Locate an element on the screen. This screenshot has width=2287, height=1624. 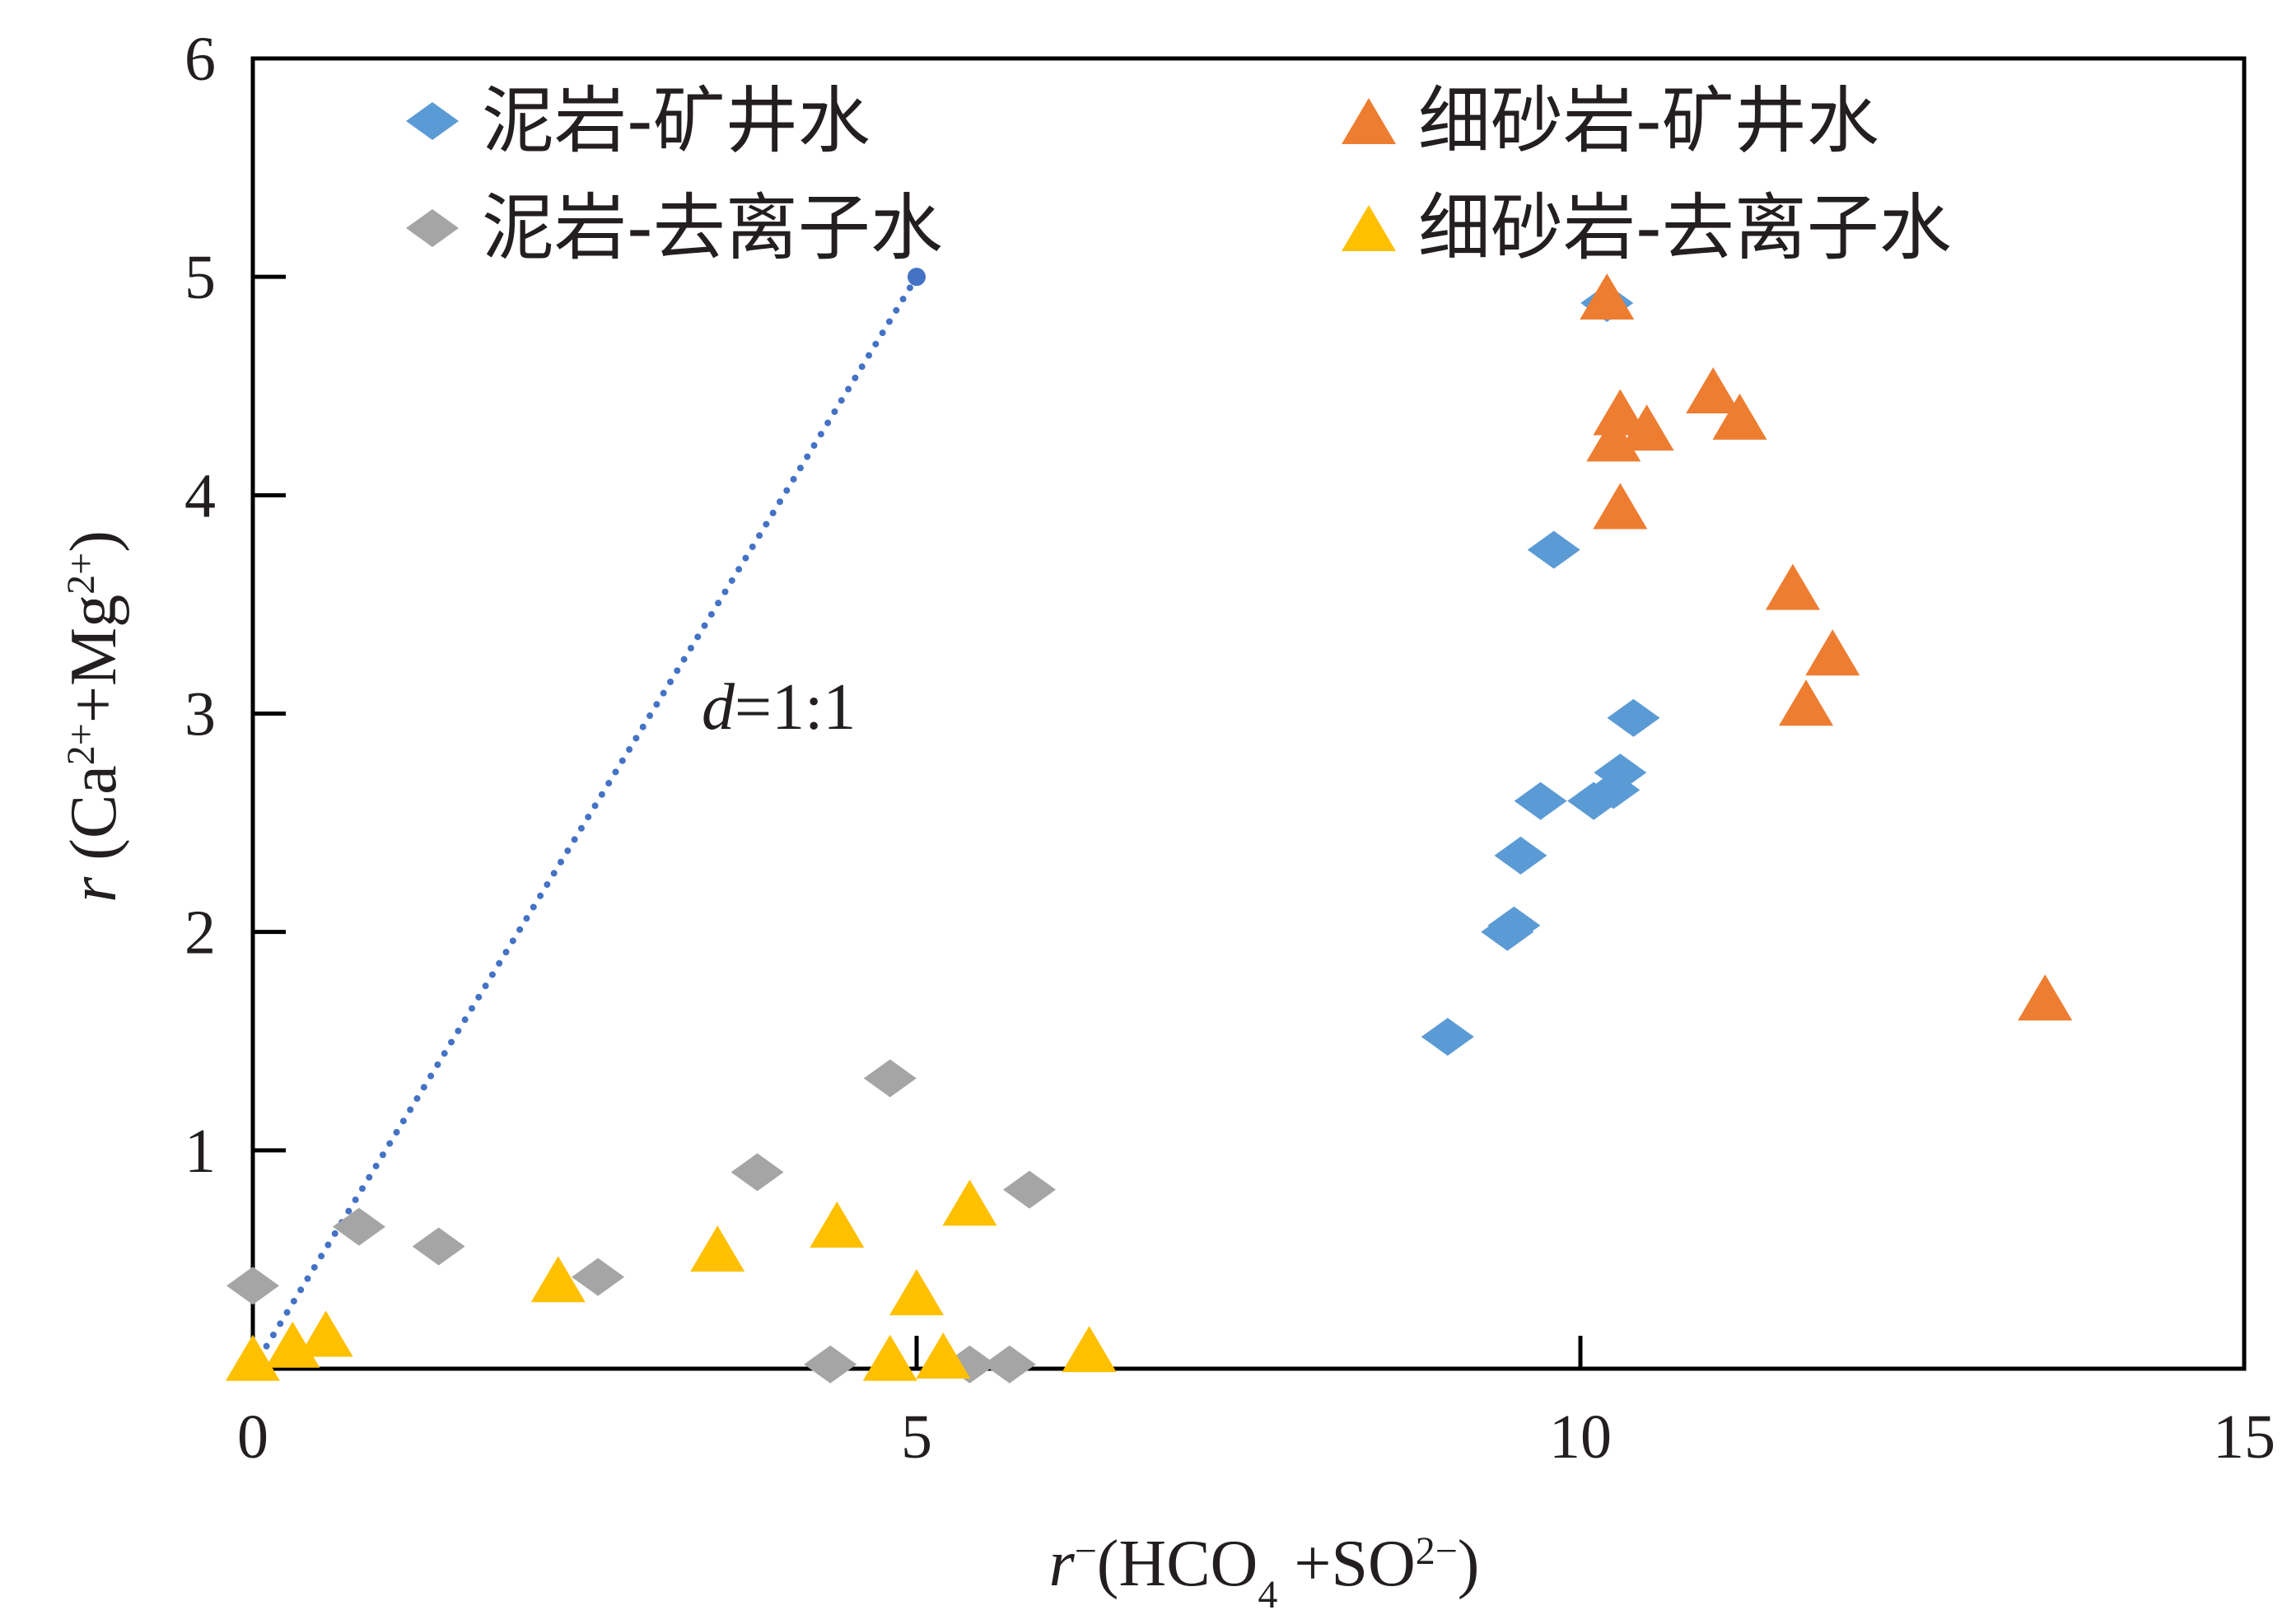
legend-marker-mudstone-deionized-water is located at coordinates (432, 228).